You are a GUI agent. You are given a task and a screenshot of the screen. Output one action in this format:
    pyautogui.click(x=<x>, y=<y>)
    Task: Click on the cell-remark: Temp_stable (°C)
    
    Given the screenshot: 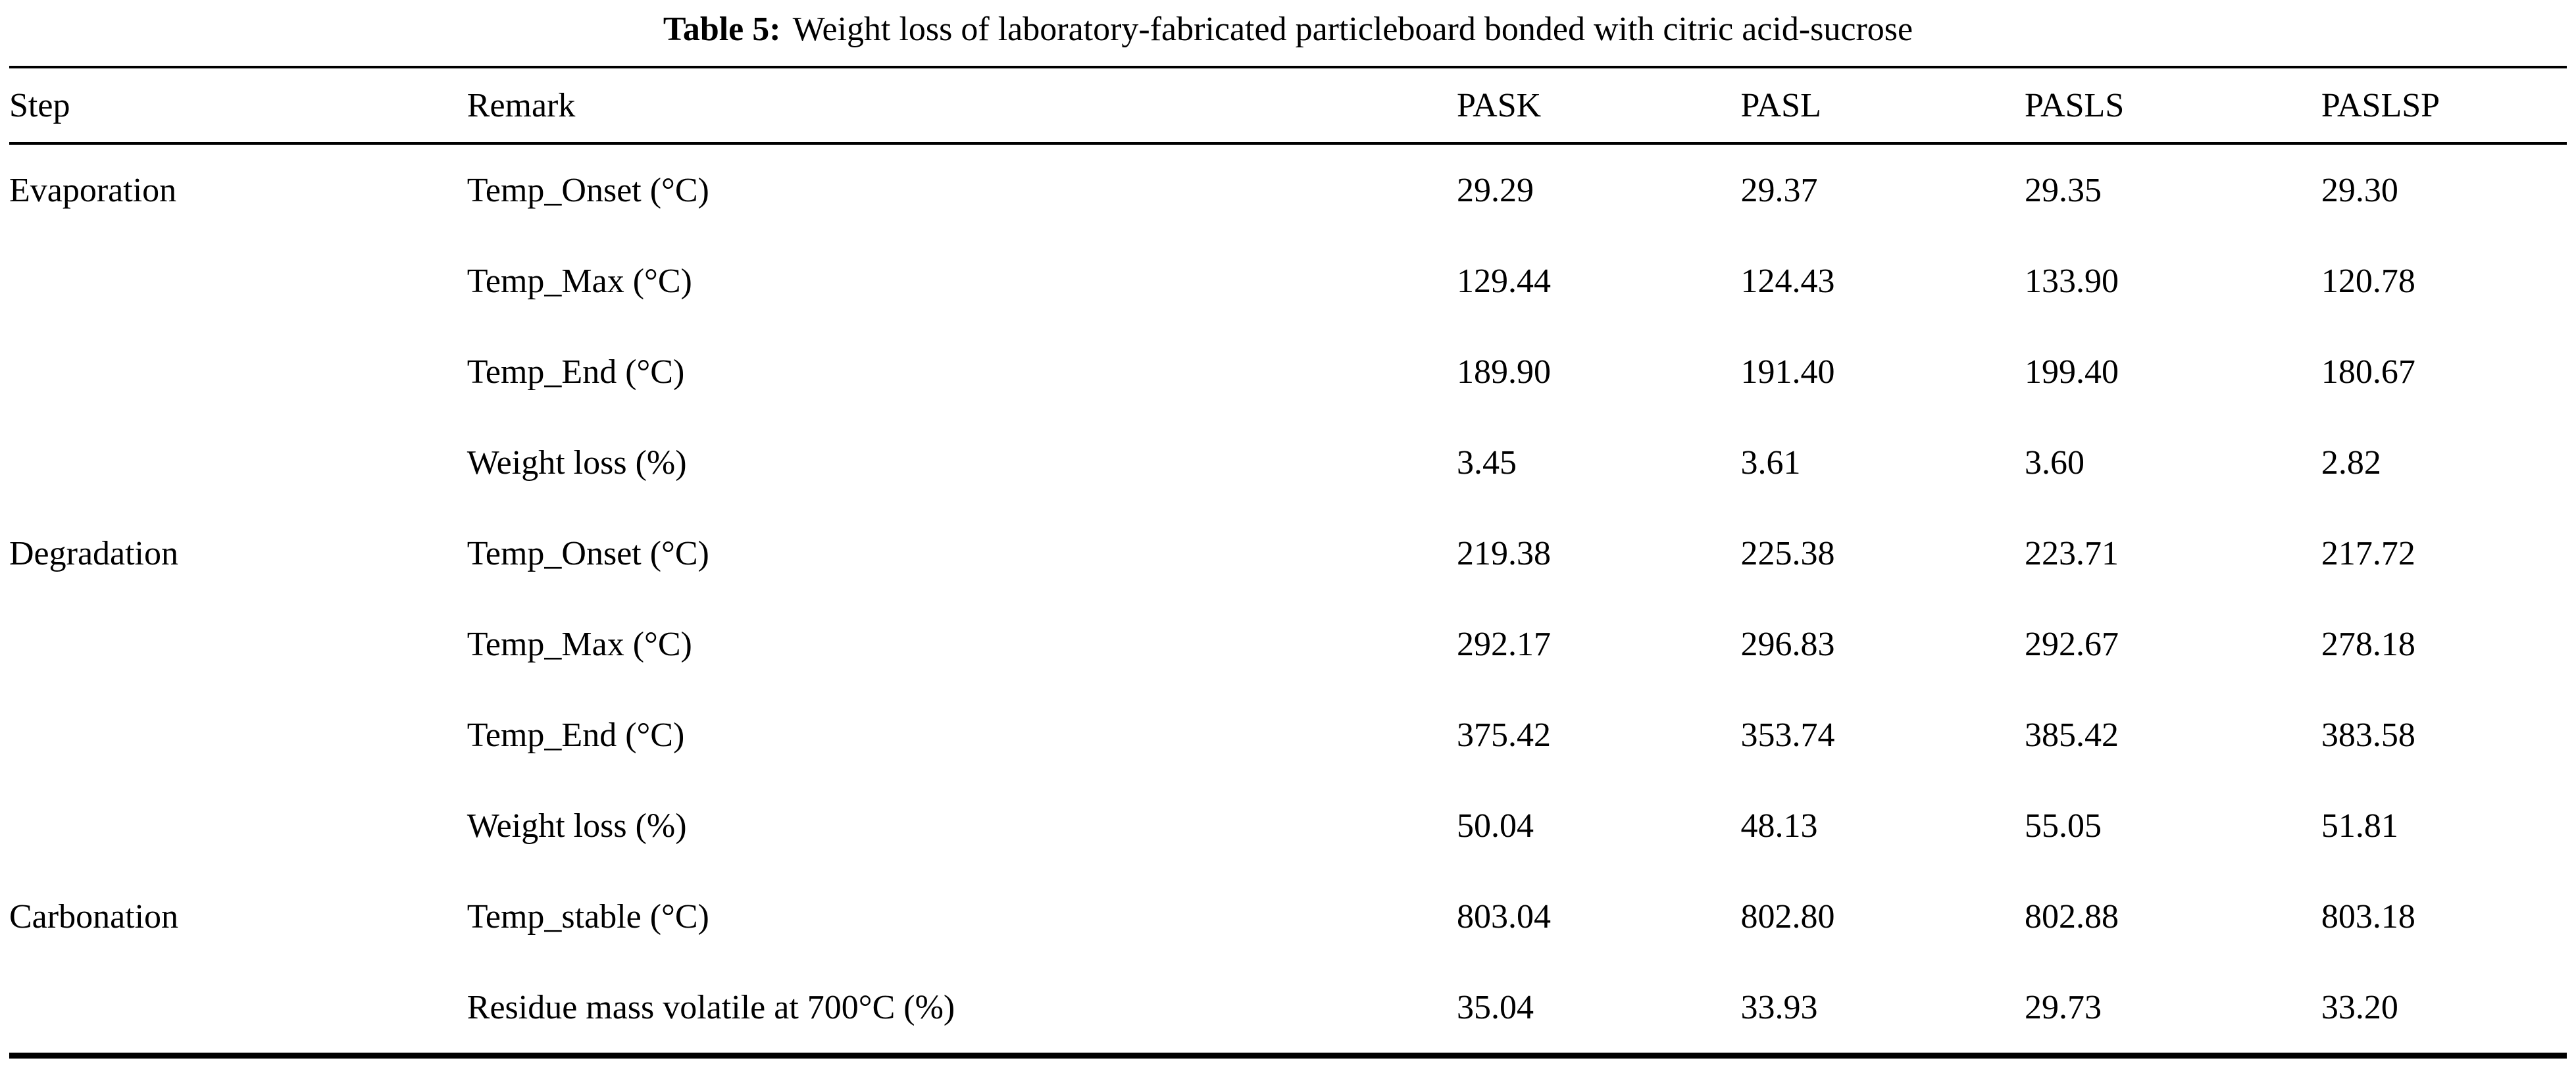 What is the action you would take?
    pyautogui.click(x=588, y=916)
    